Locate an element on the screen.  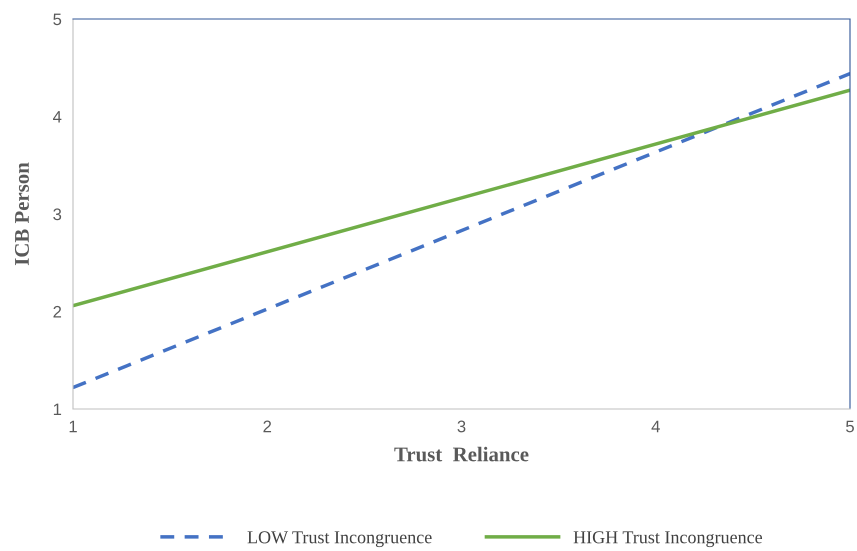
legend-label: HIGH Trust Incongruence is located at coordinates (668, 539).